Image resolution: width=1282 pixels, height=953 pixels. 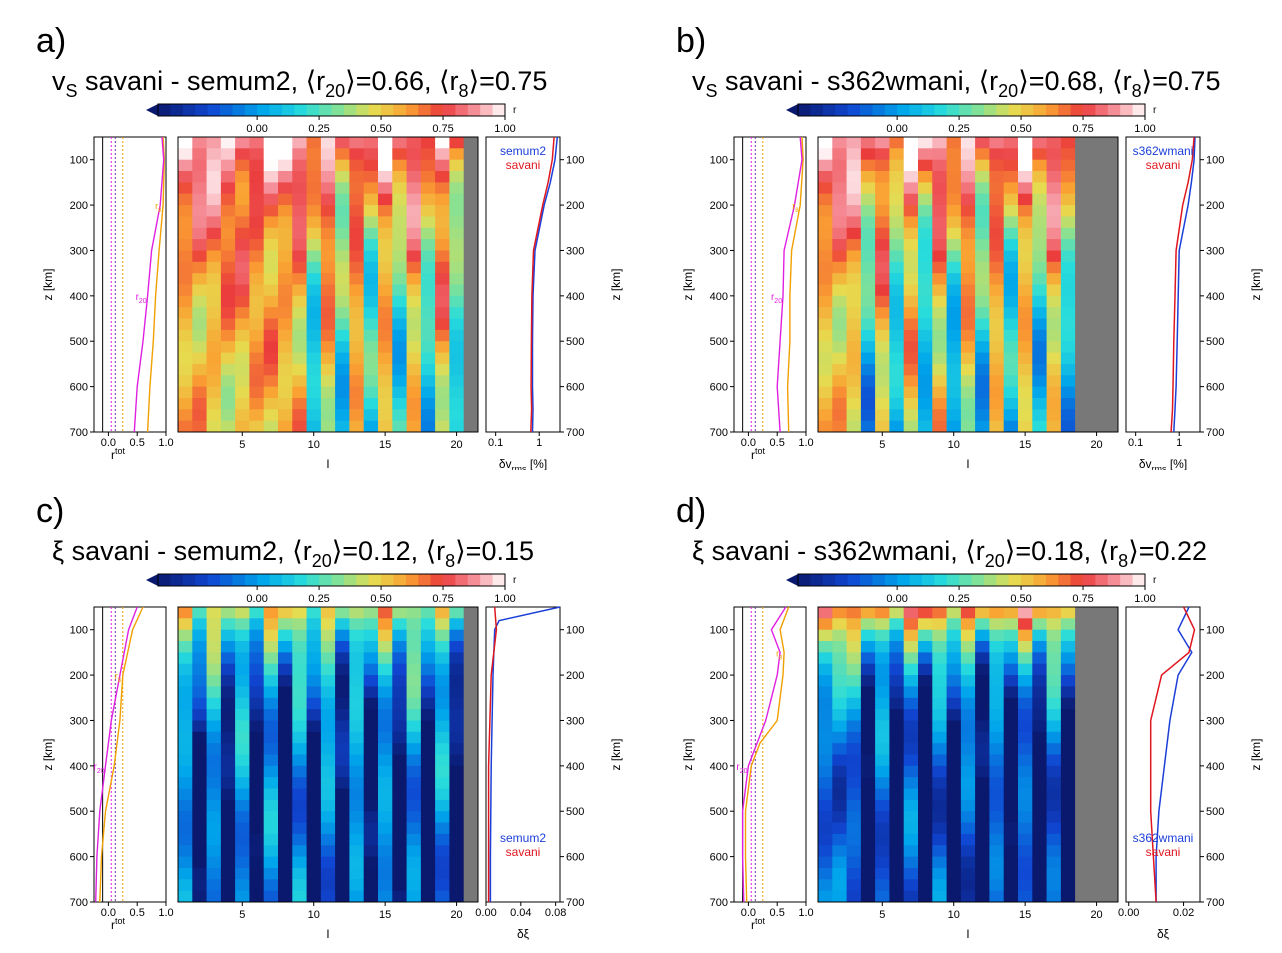 I want to click on colorbar-tick-label: 0.00, so click(x=896, y=599).